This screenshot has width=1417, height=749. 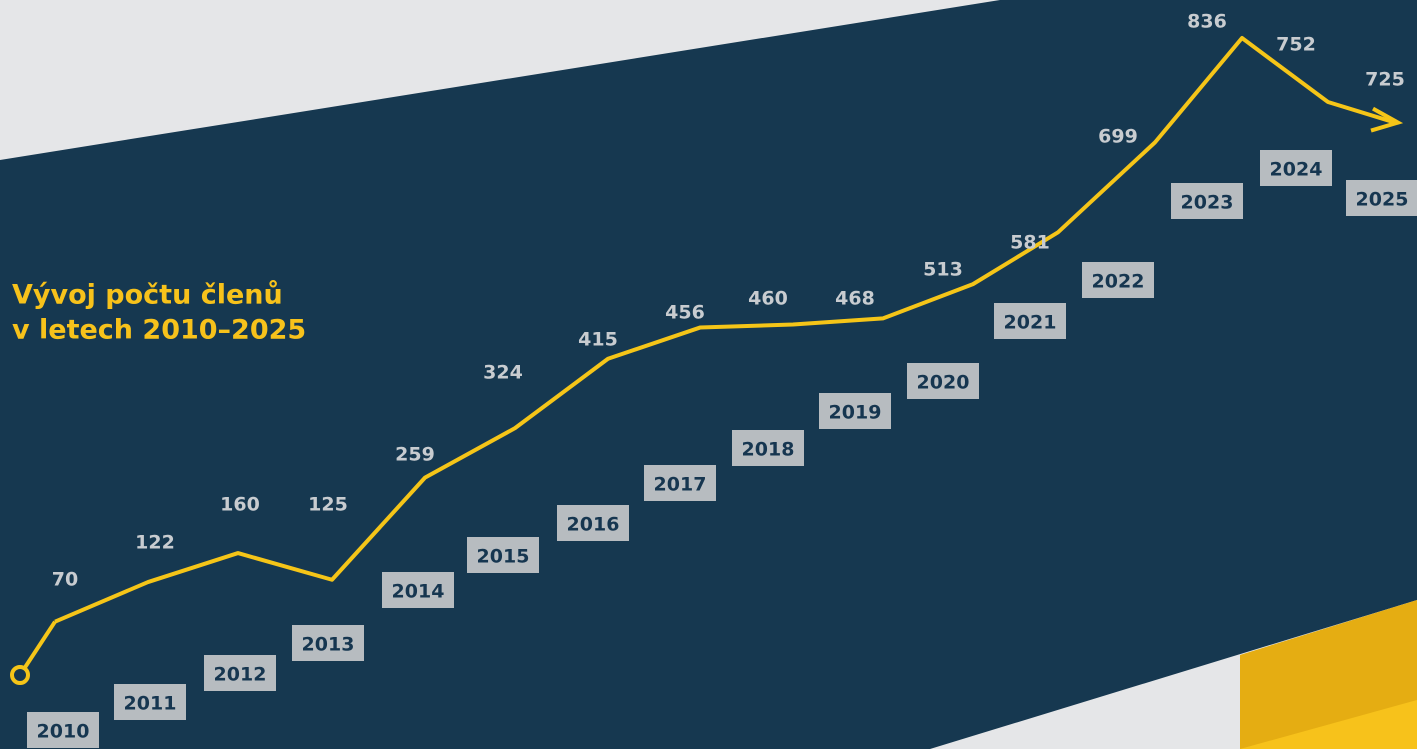 What do you see at coordinates (943, 270) in the screenshot?
I see `value-label: 513` at bounding box center [943, 270].